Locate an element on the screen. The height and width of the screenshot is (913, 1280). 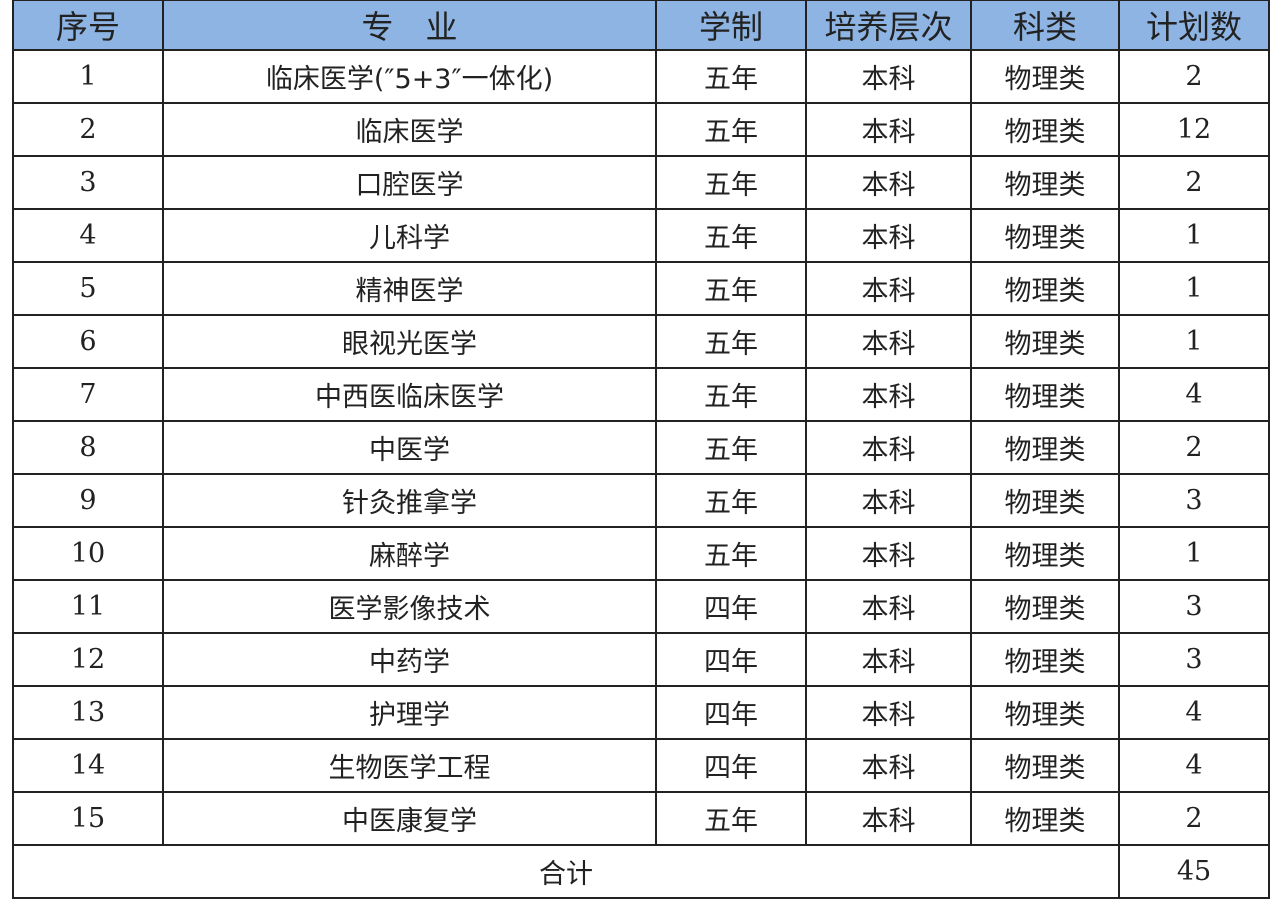
cell-index: 5 is located at coordinates (88, 288).